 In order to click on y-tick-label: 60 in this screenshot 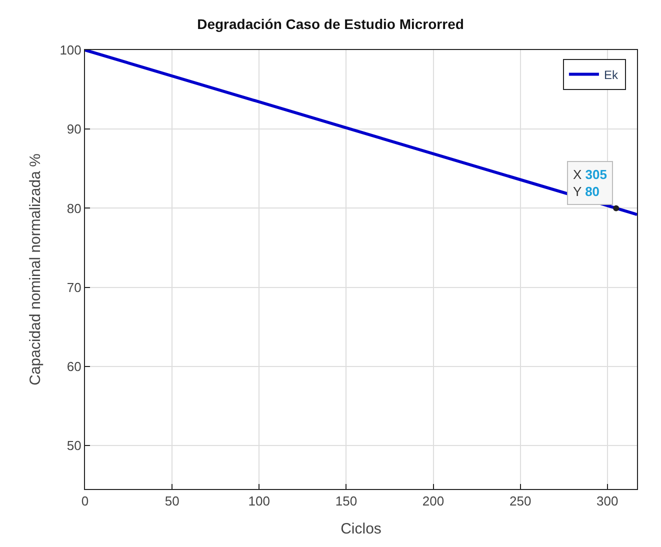, I will do `click(74, 366)`.